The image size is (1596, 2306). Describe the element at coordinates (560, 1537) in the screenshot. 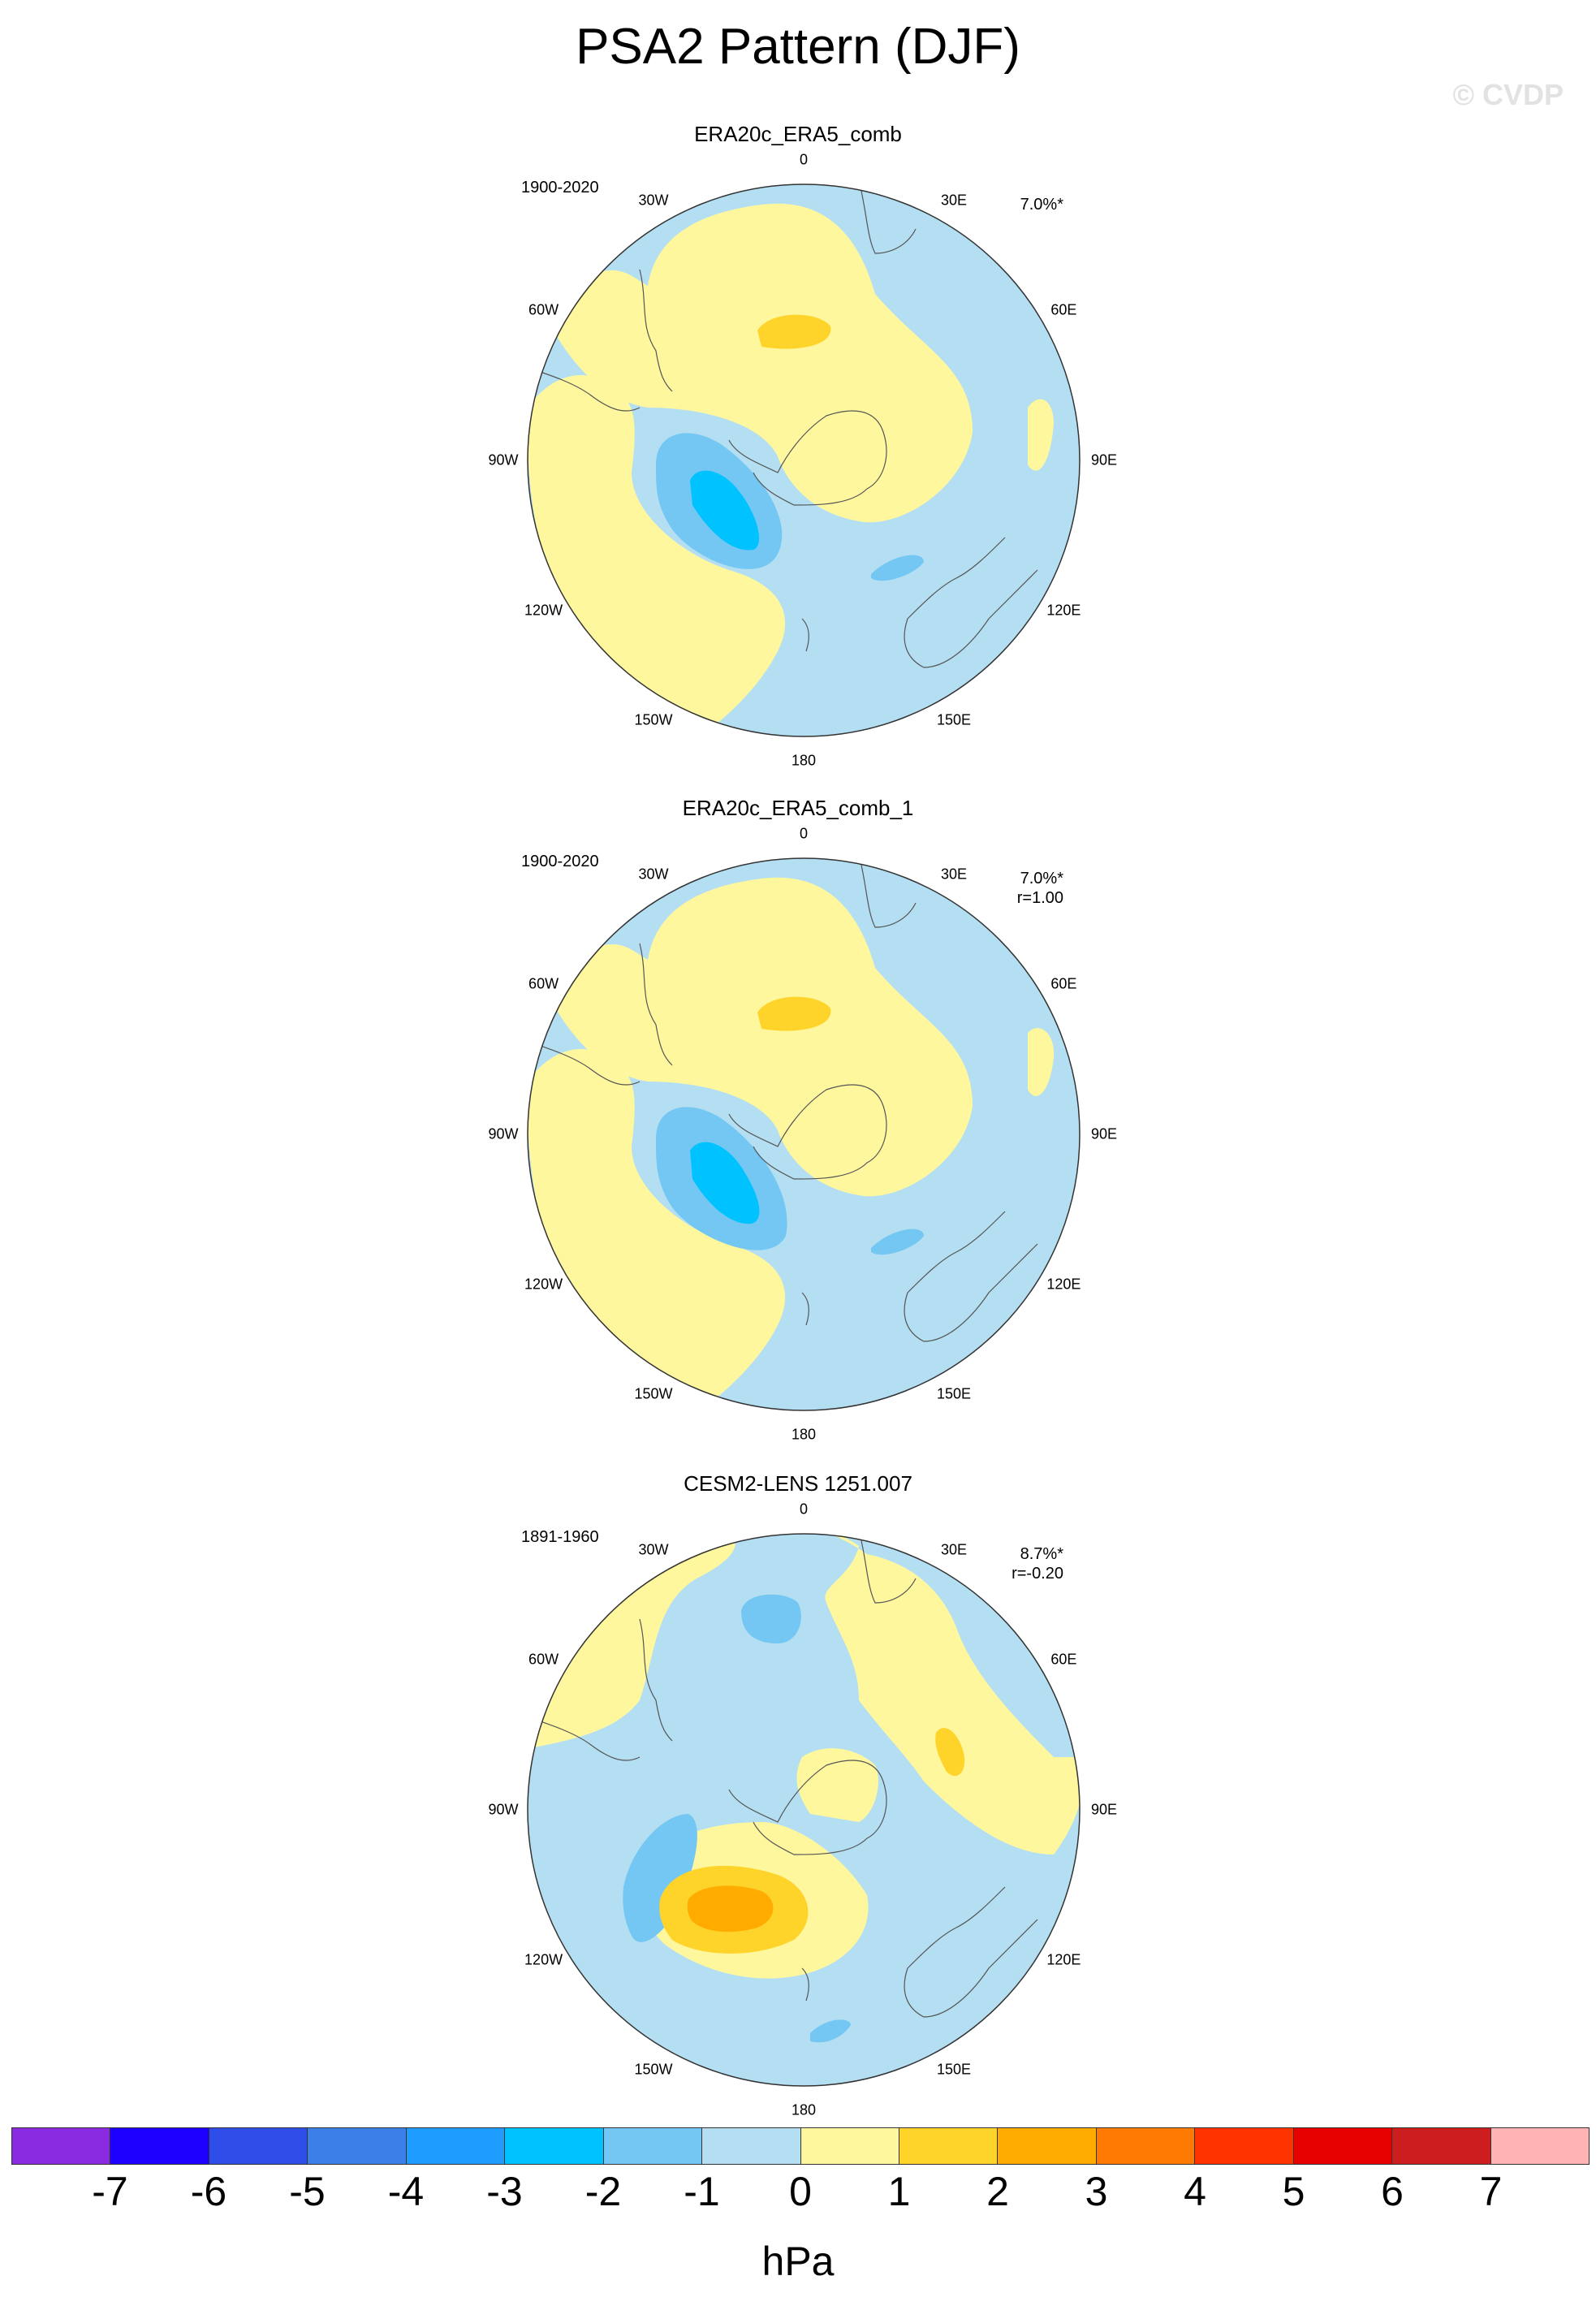

I see `panel-period: 1891-1960` at that location.